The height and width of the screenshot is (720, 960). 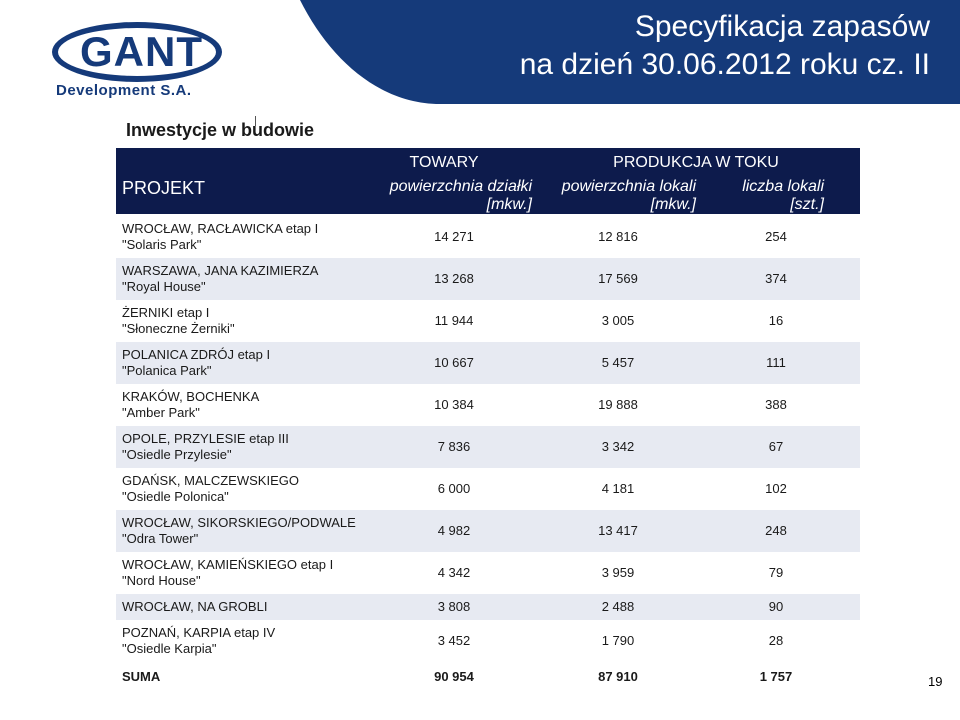 What do you see at coordinates (776, 676) in the screenshot?
I see `sum-unit-count: 1 757` at bounding box center [776, 676].